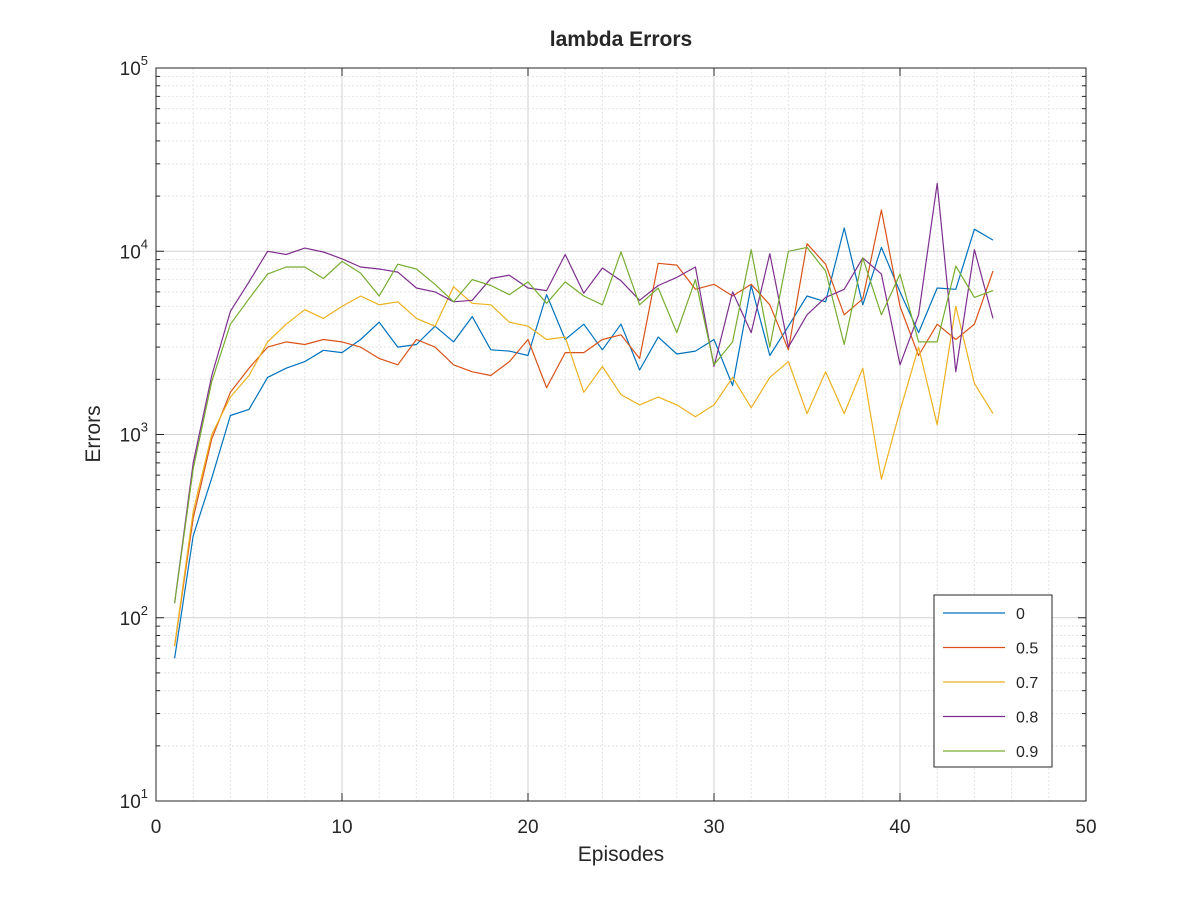  Describe the element at coordinates (621, 39) in the screenshot. I see `chart-title: lambda Errors` at that location.